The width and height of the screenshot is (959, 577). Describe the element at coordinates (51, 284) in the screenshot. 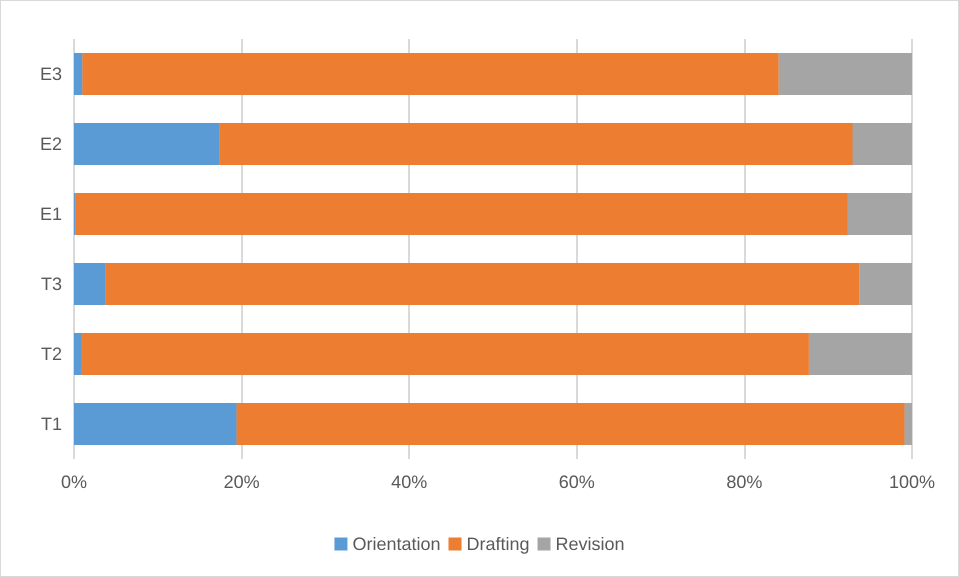

I see `y-tick-label: T3` at that location.